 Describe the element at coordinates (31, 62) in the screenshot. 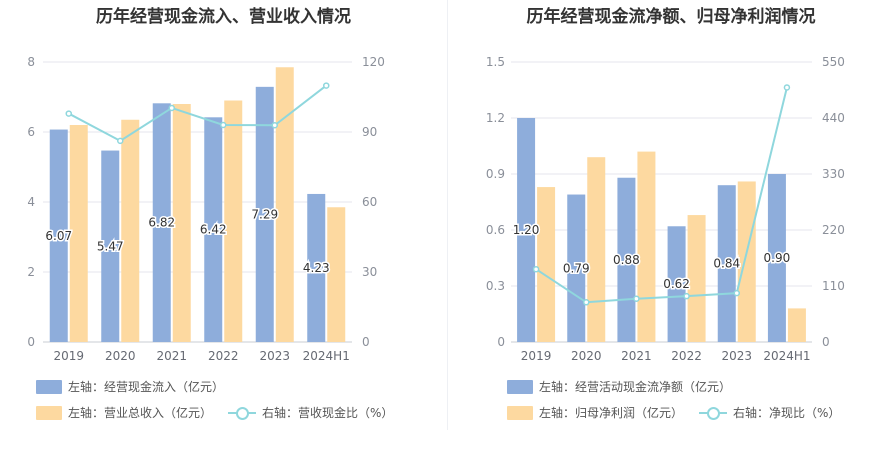

I see `y-left-tick-label: 8` at that location.